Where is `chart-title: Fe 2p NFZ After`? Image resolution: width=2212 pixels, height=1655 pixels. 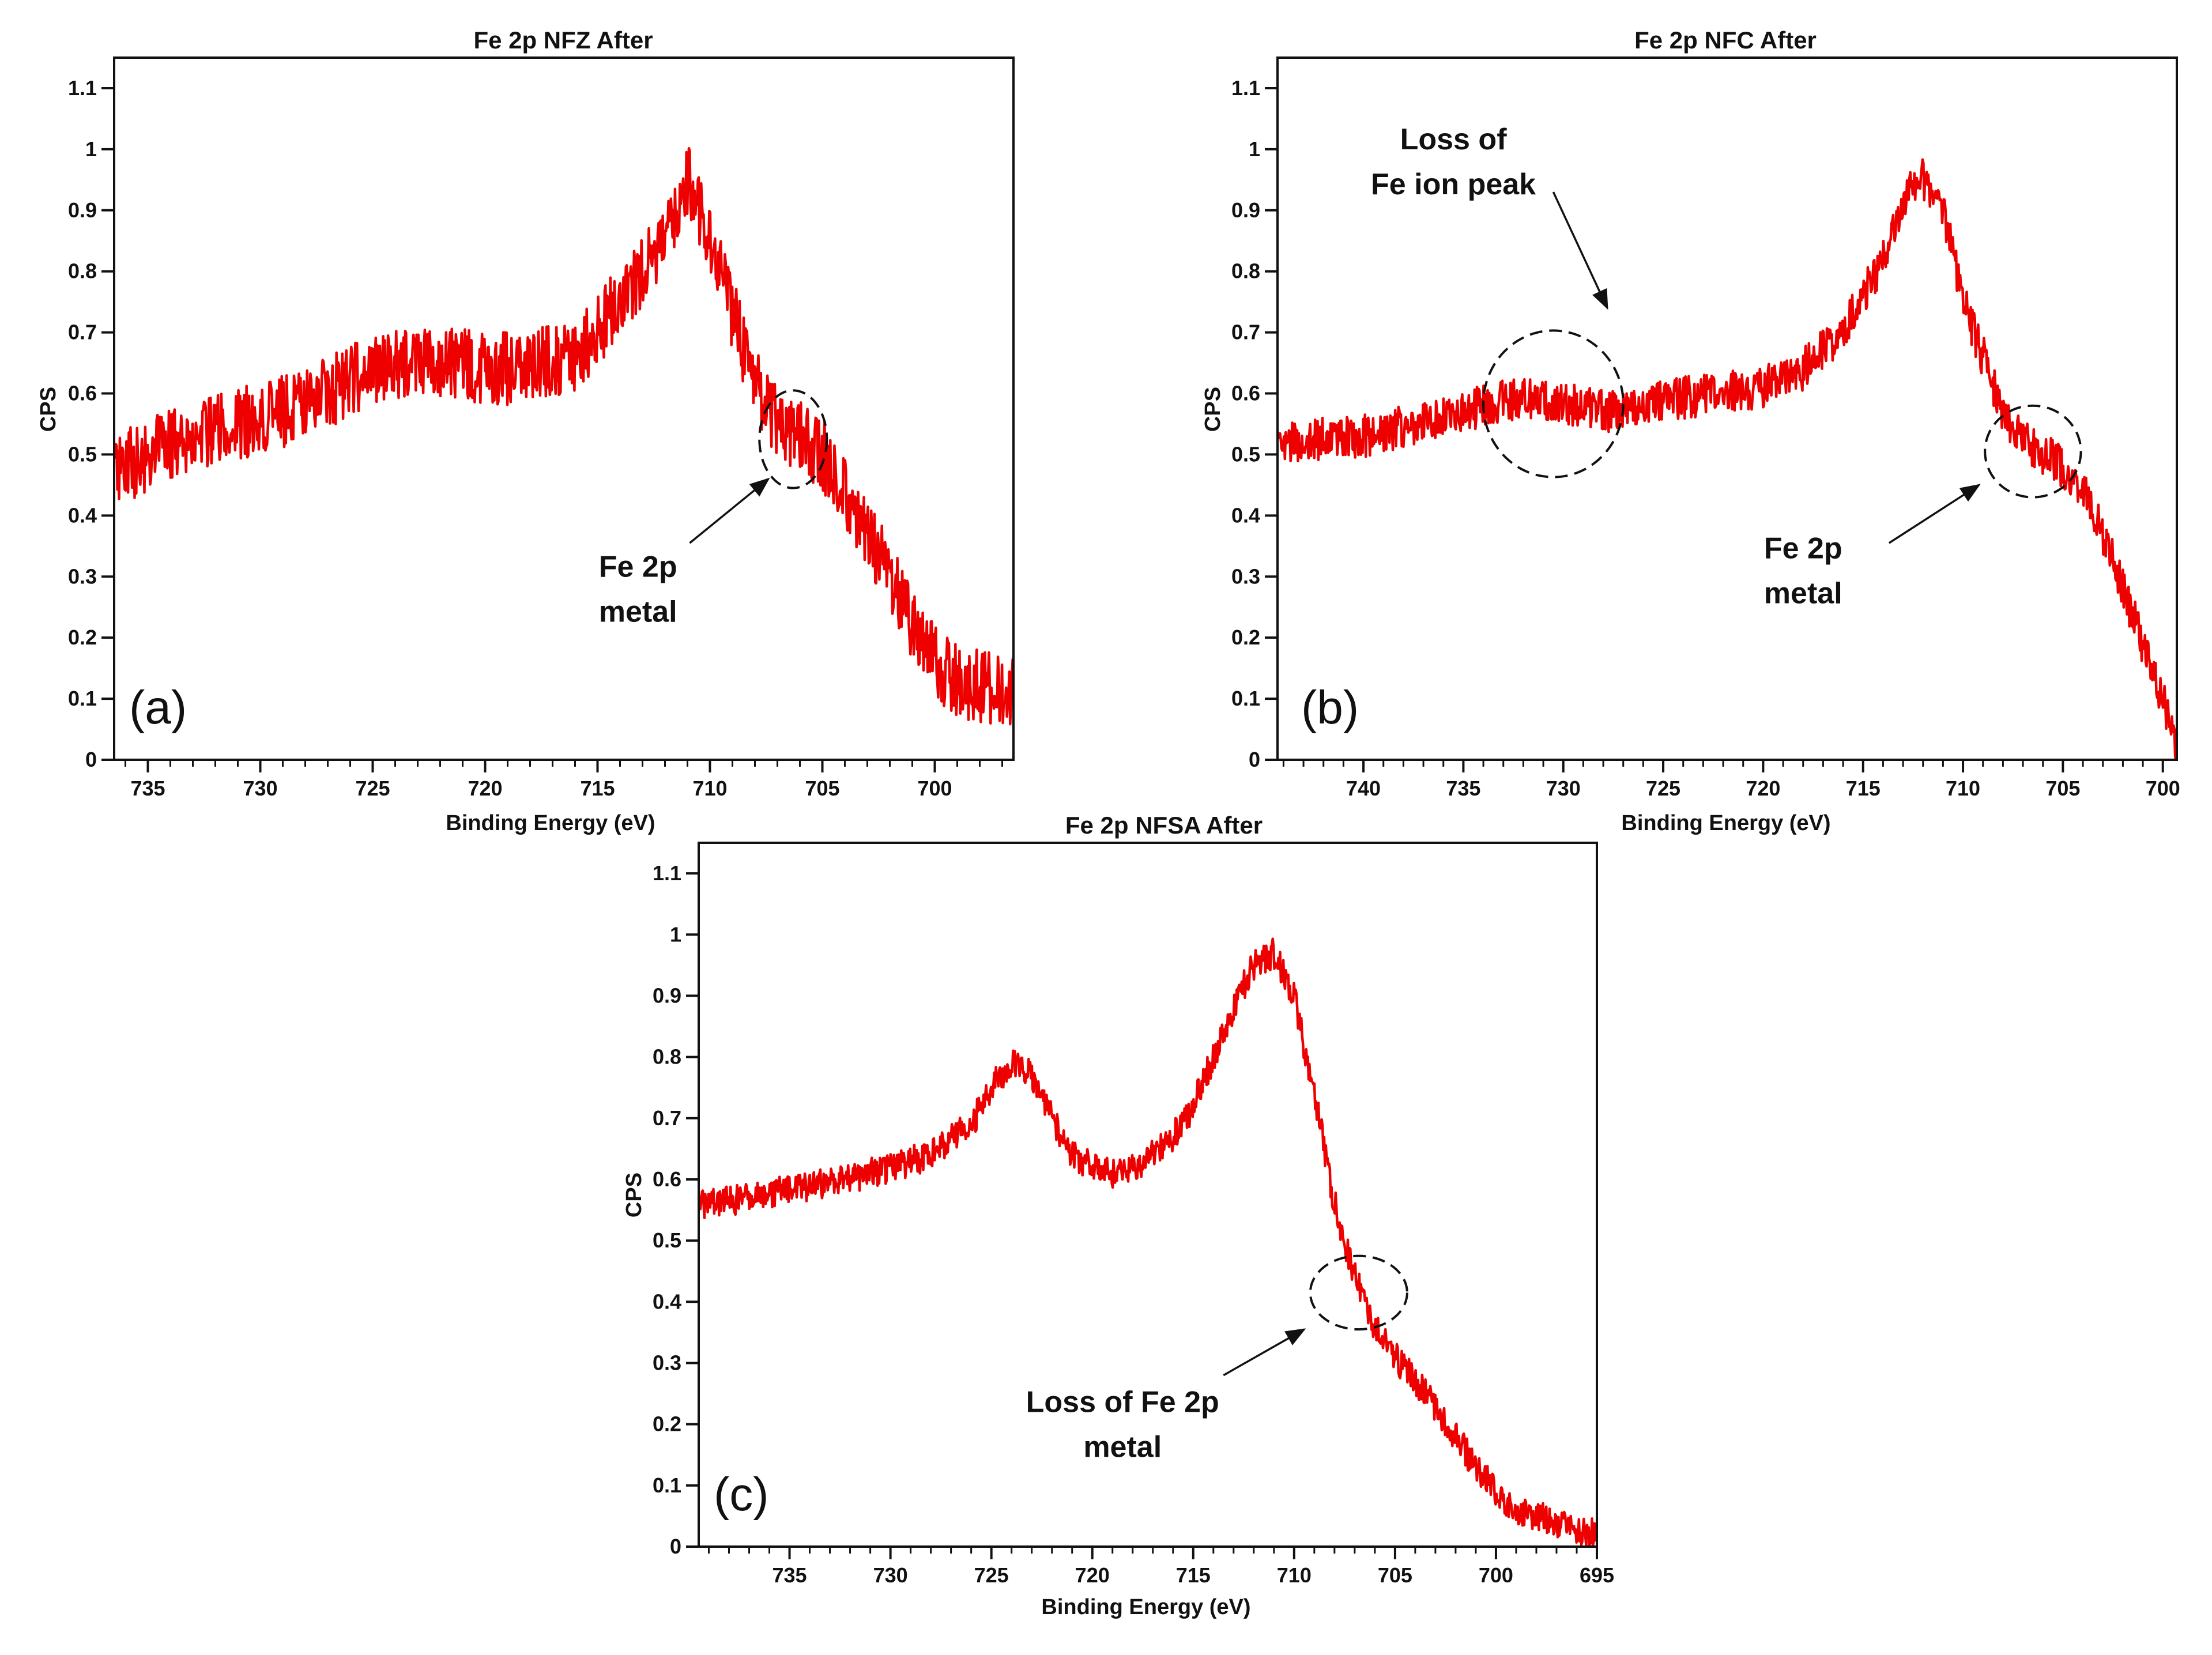
chart-title: Fe 2p NFZ After is located at coordinates (563, 40).